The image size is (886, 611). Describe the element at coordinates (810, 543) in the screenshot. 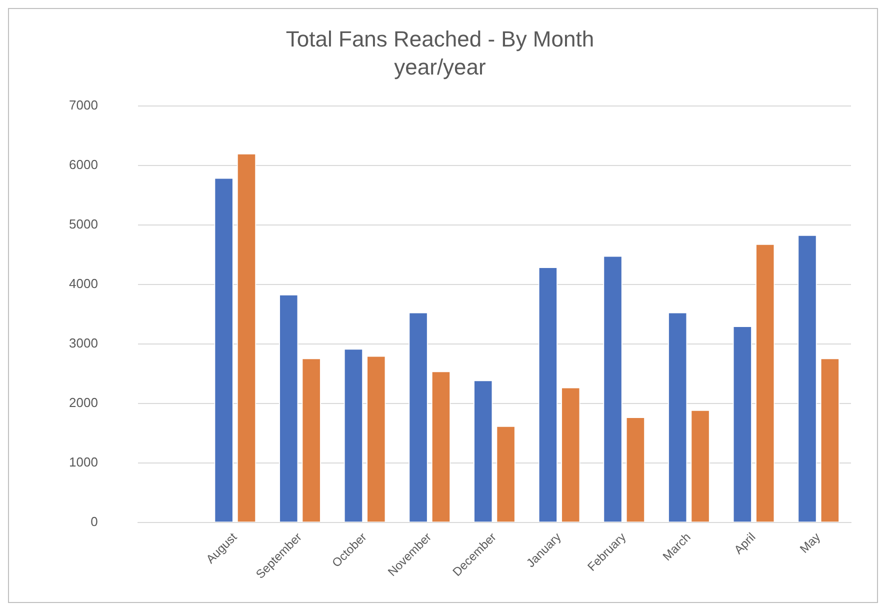

I see `x-tick-label: May` at that location.